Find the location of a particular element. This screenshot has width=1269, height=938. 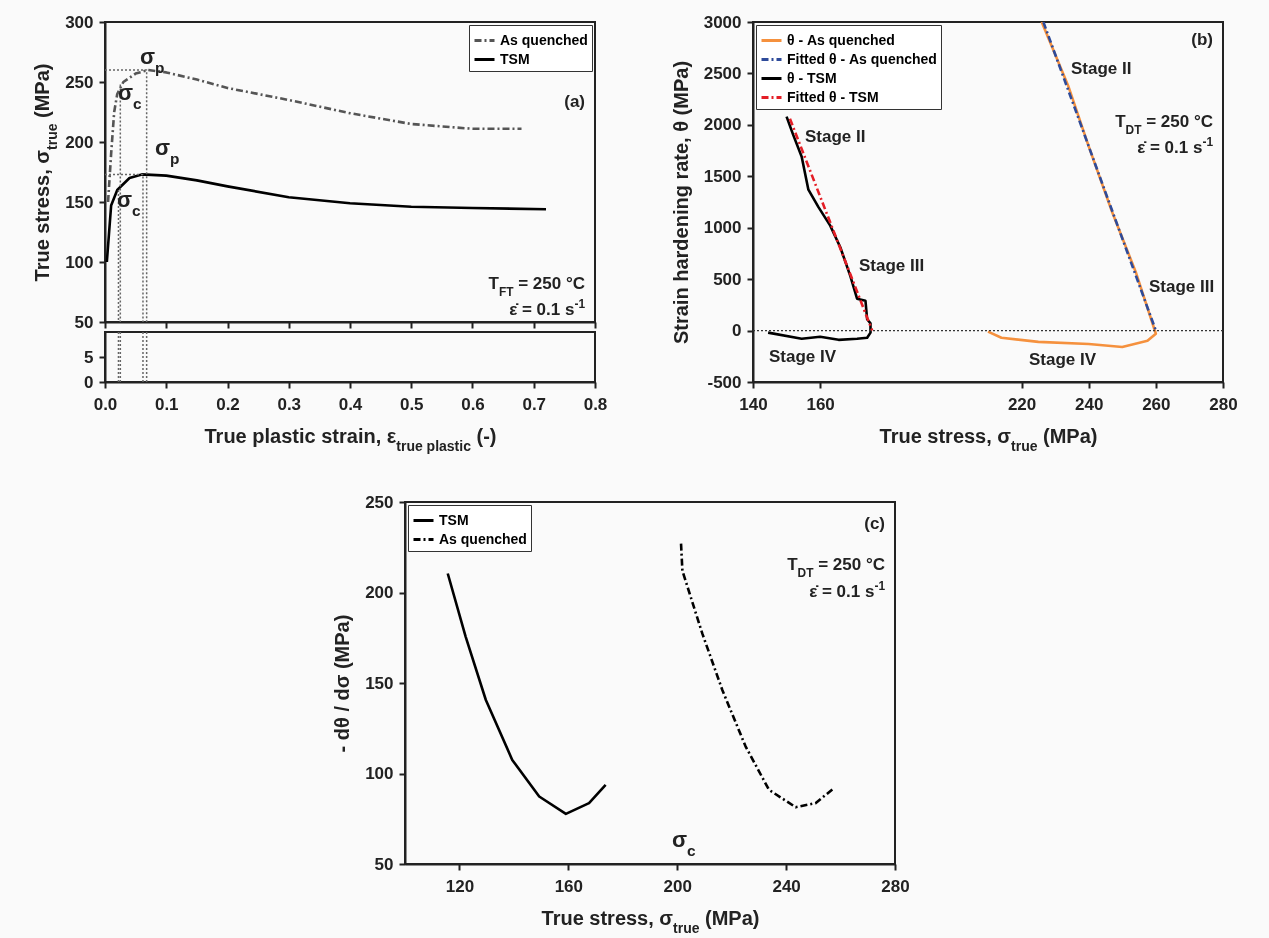

x-tick-label: 0.3 is located at coordinates (289, 404).